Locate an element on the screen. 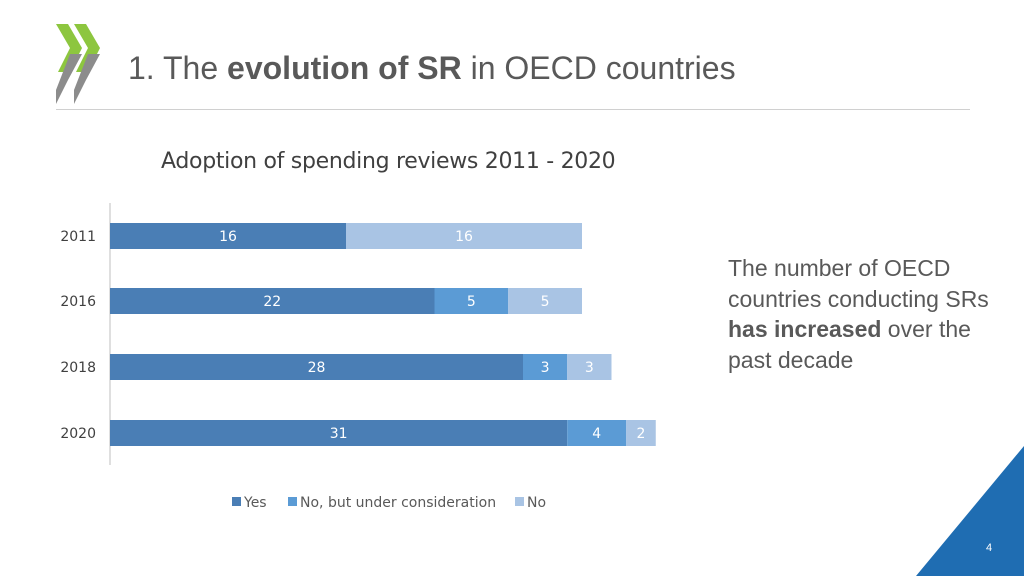 The height and width of the screenshot is (576, 1024). data-label: 2 is located at coordinates (641, 434).